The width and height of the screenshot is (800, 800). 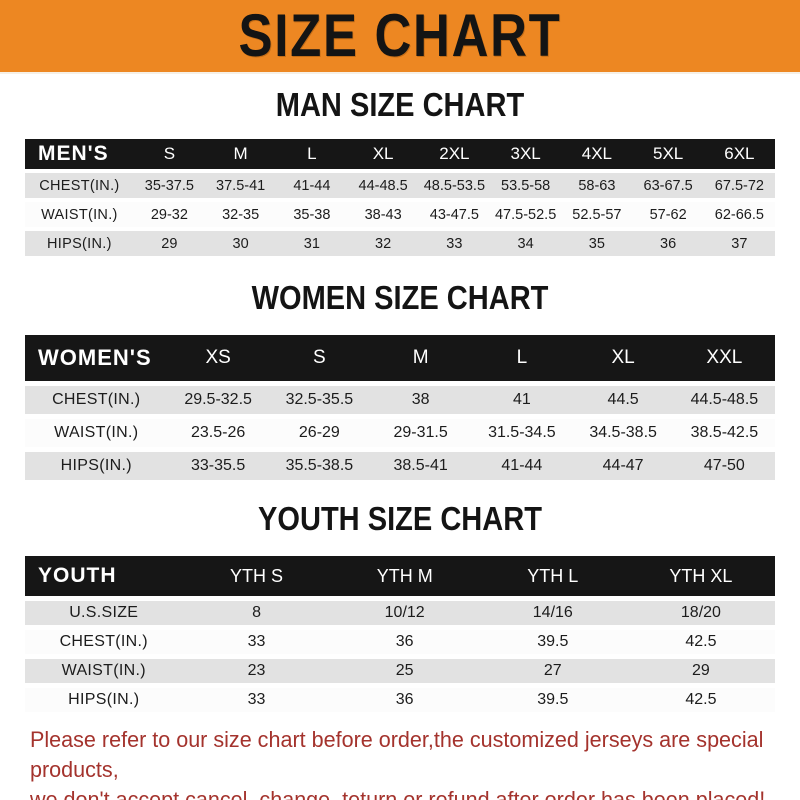 I want to click on measurement-value: 67.5-72, so click(x=739, y=185).